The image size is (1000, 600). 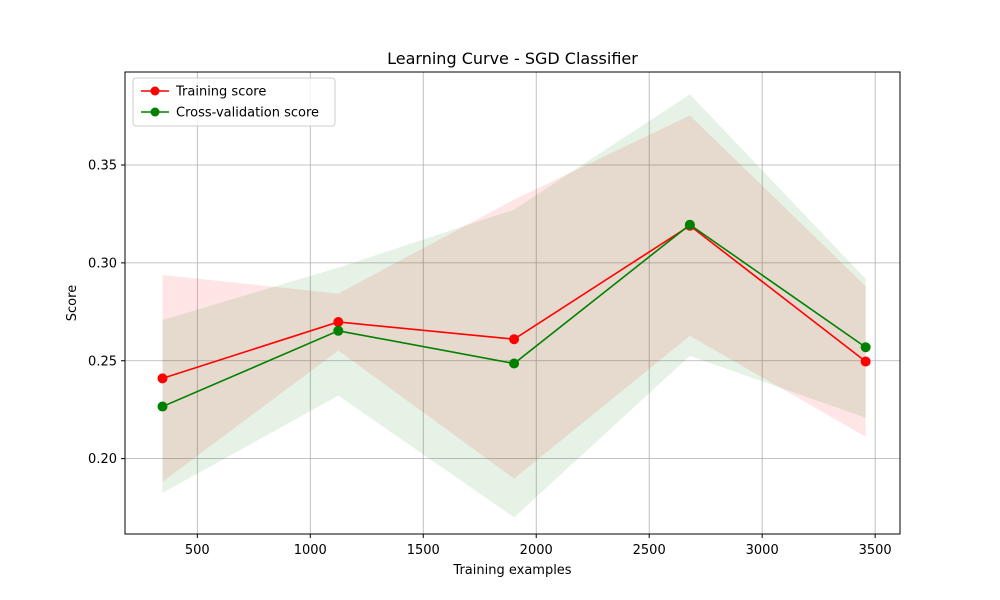 What do you see at coordinates (423, 550) in the screenshot?
I see `x-tick-label: 1500` at bounding box center [423, 550].